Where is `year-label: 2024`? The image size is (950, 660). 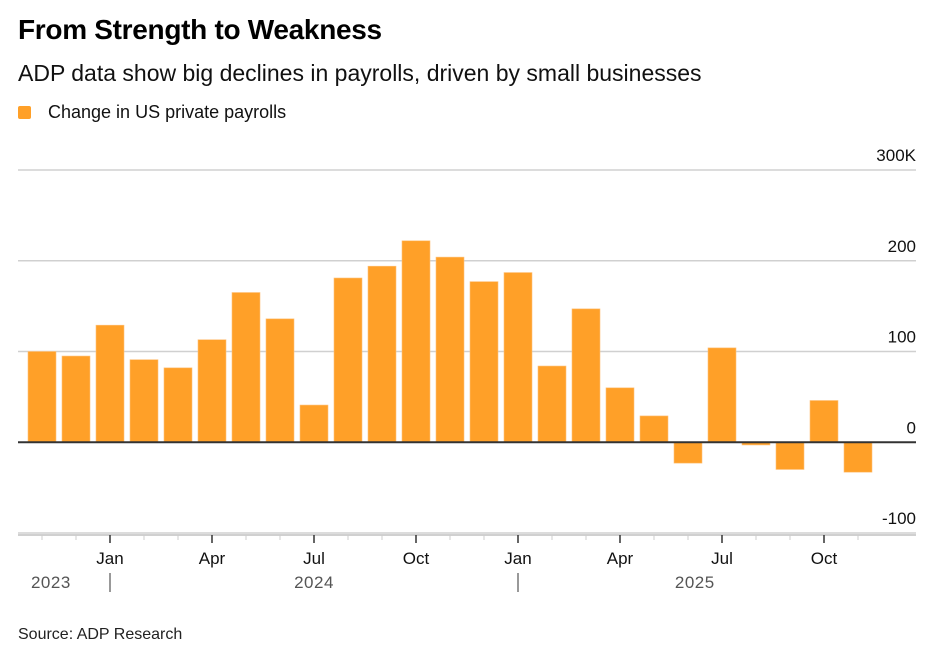
year-label: 2024 is located at coordinates (314, 582).